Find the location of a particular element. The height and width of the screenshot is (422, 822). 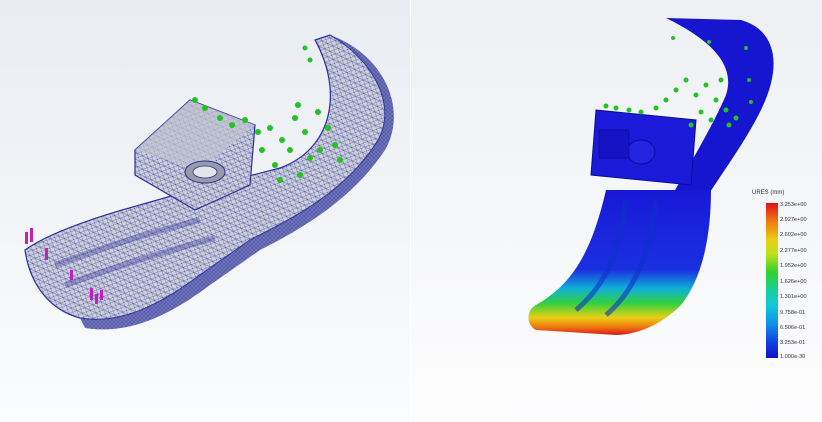

legend-tick: 1.301e+00 is located at coordinates (793, 297).